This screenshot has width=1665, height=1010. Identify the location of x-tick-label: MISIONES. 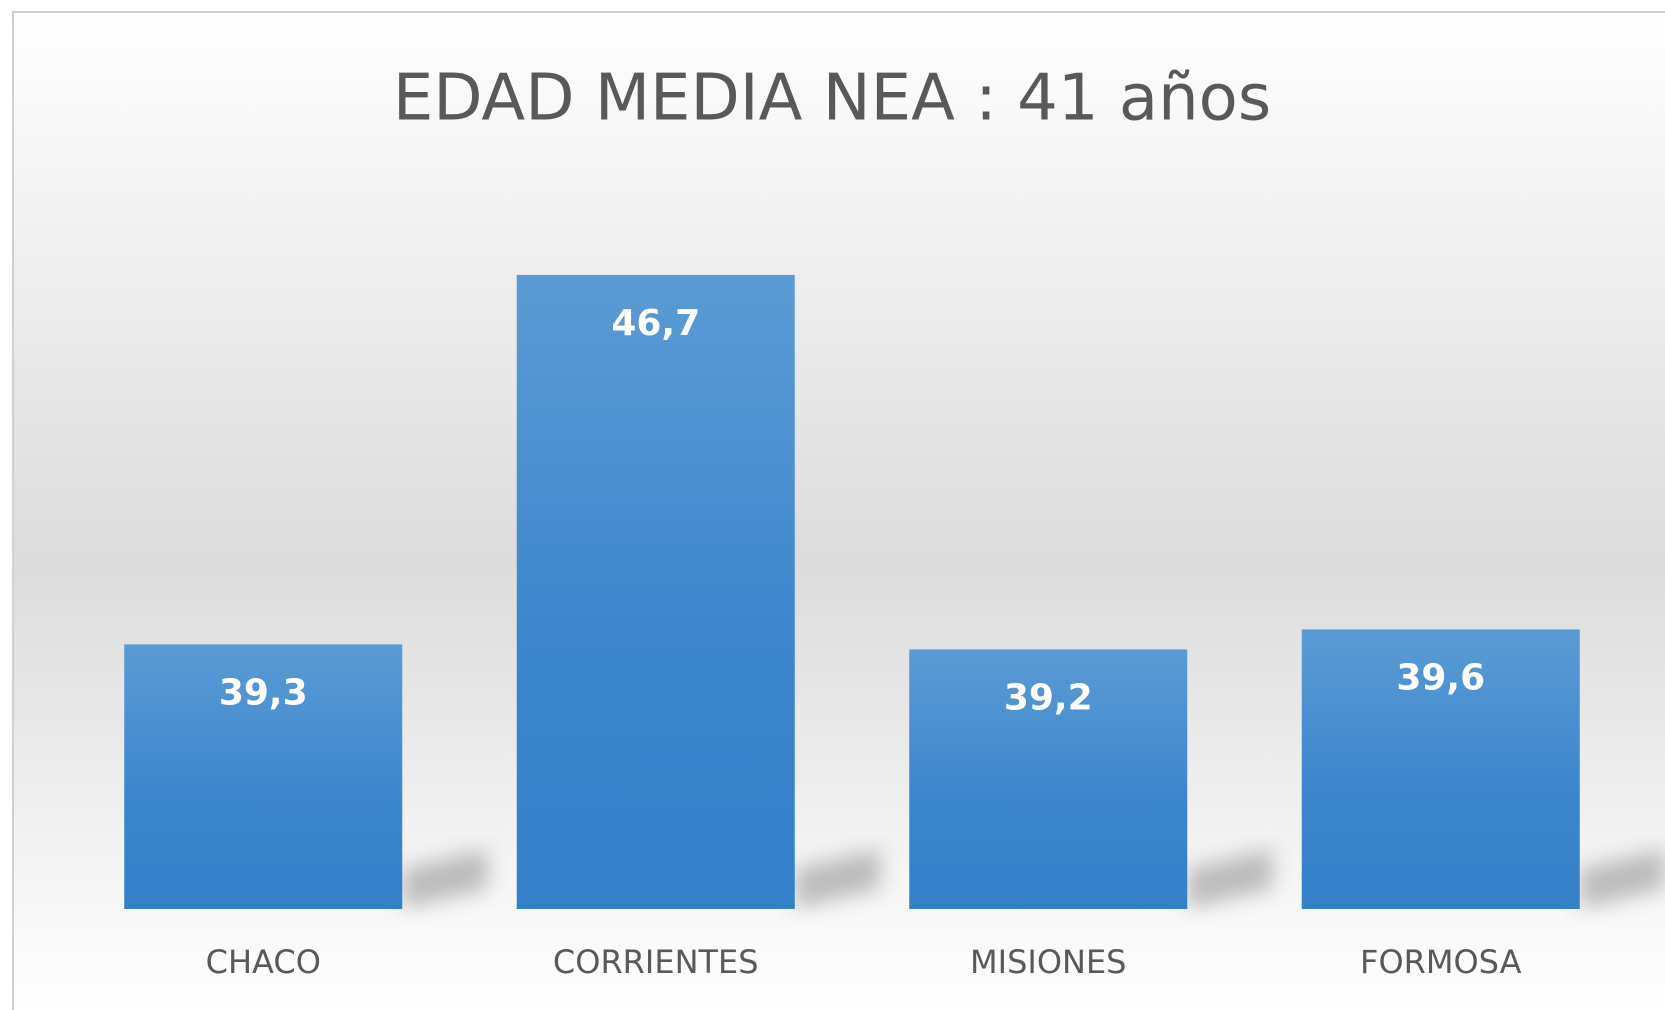
(1048, 962).